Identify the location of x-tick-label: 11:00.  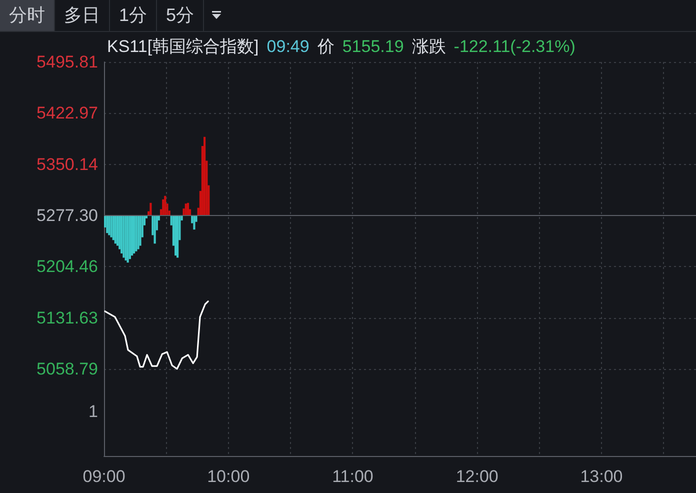
(353, 476).